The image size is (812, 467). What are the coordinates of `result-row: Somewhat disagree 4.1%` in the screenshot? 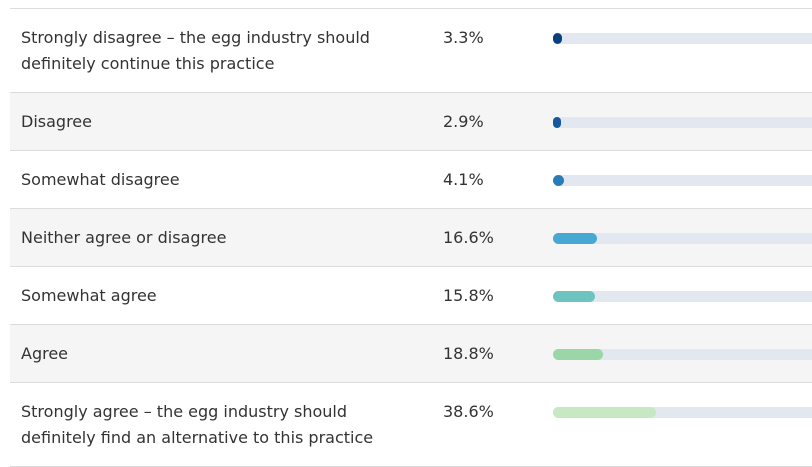 It's located at (411, 180).